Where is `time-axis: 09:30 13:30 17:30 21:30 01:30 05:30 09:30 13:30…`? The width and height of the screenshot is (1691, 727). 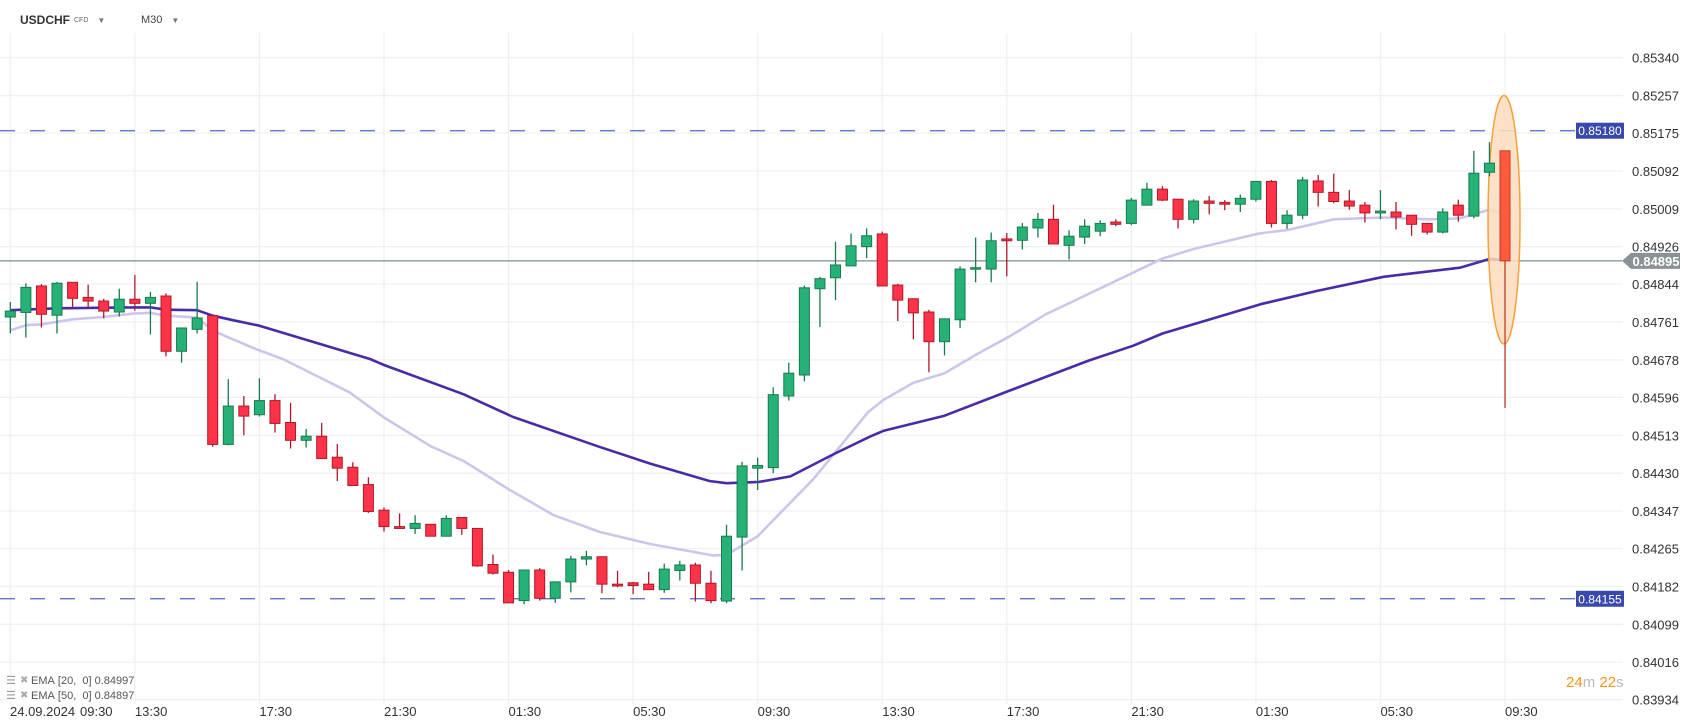
time-axis: 09:30 13:30 17:30 21:30 01:30 05:30 09:30 13:30… is located at coordinates (774, 711).